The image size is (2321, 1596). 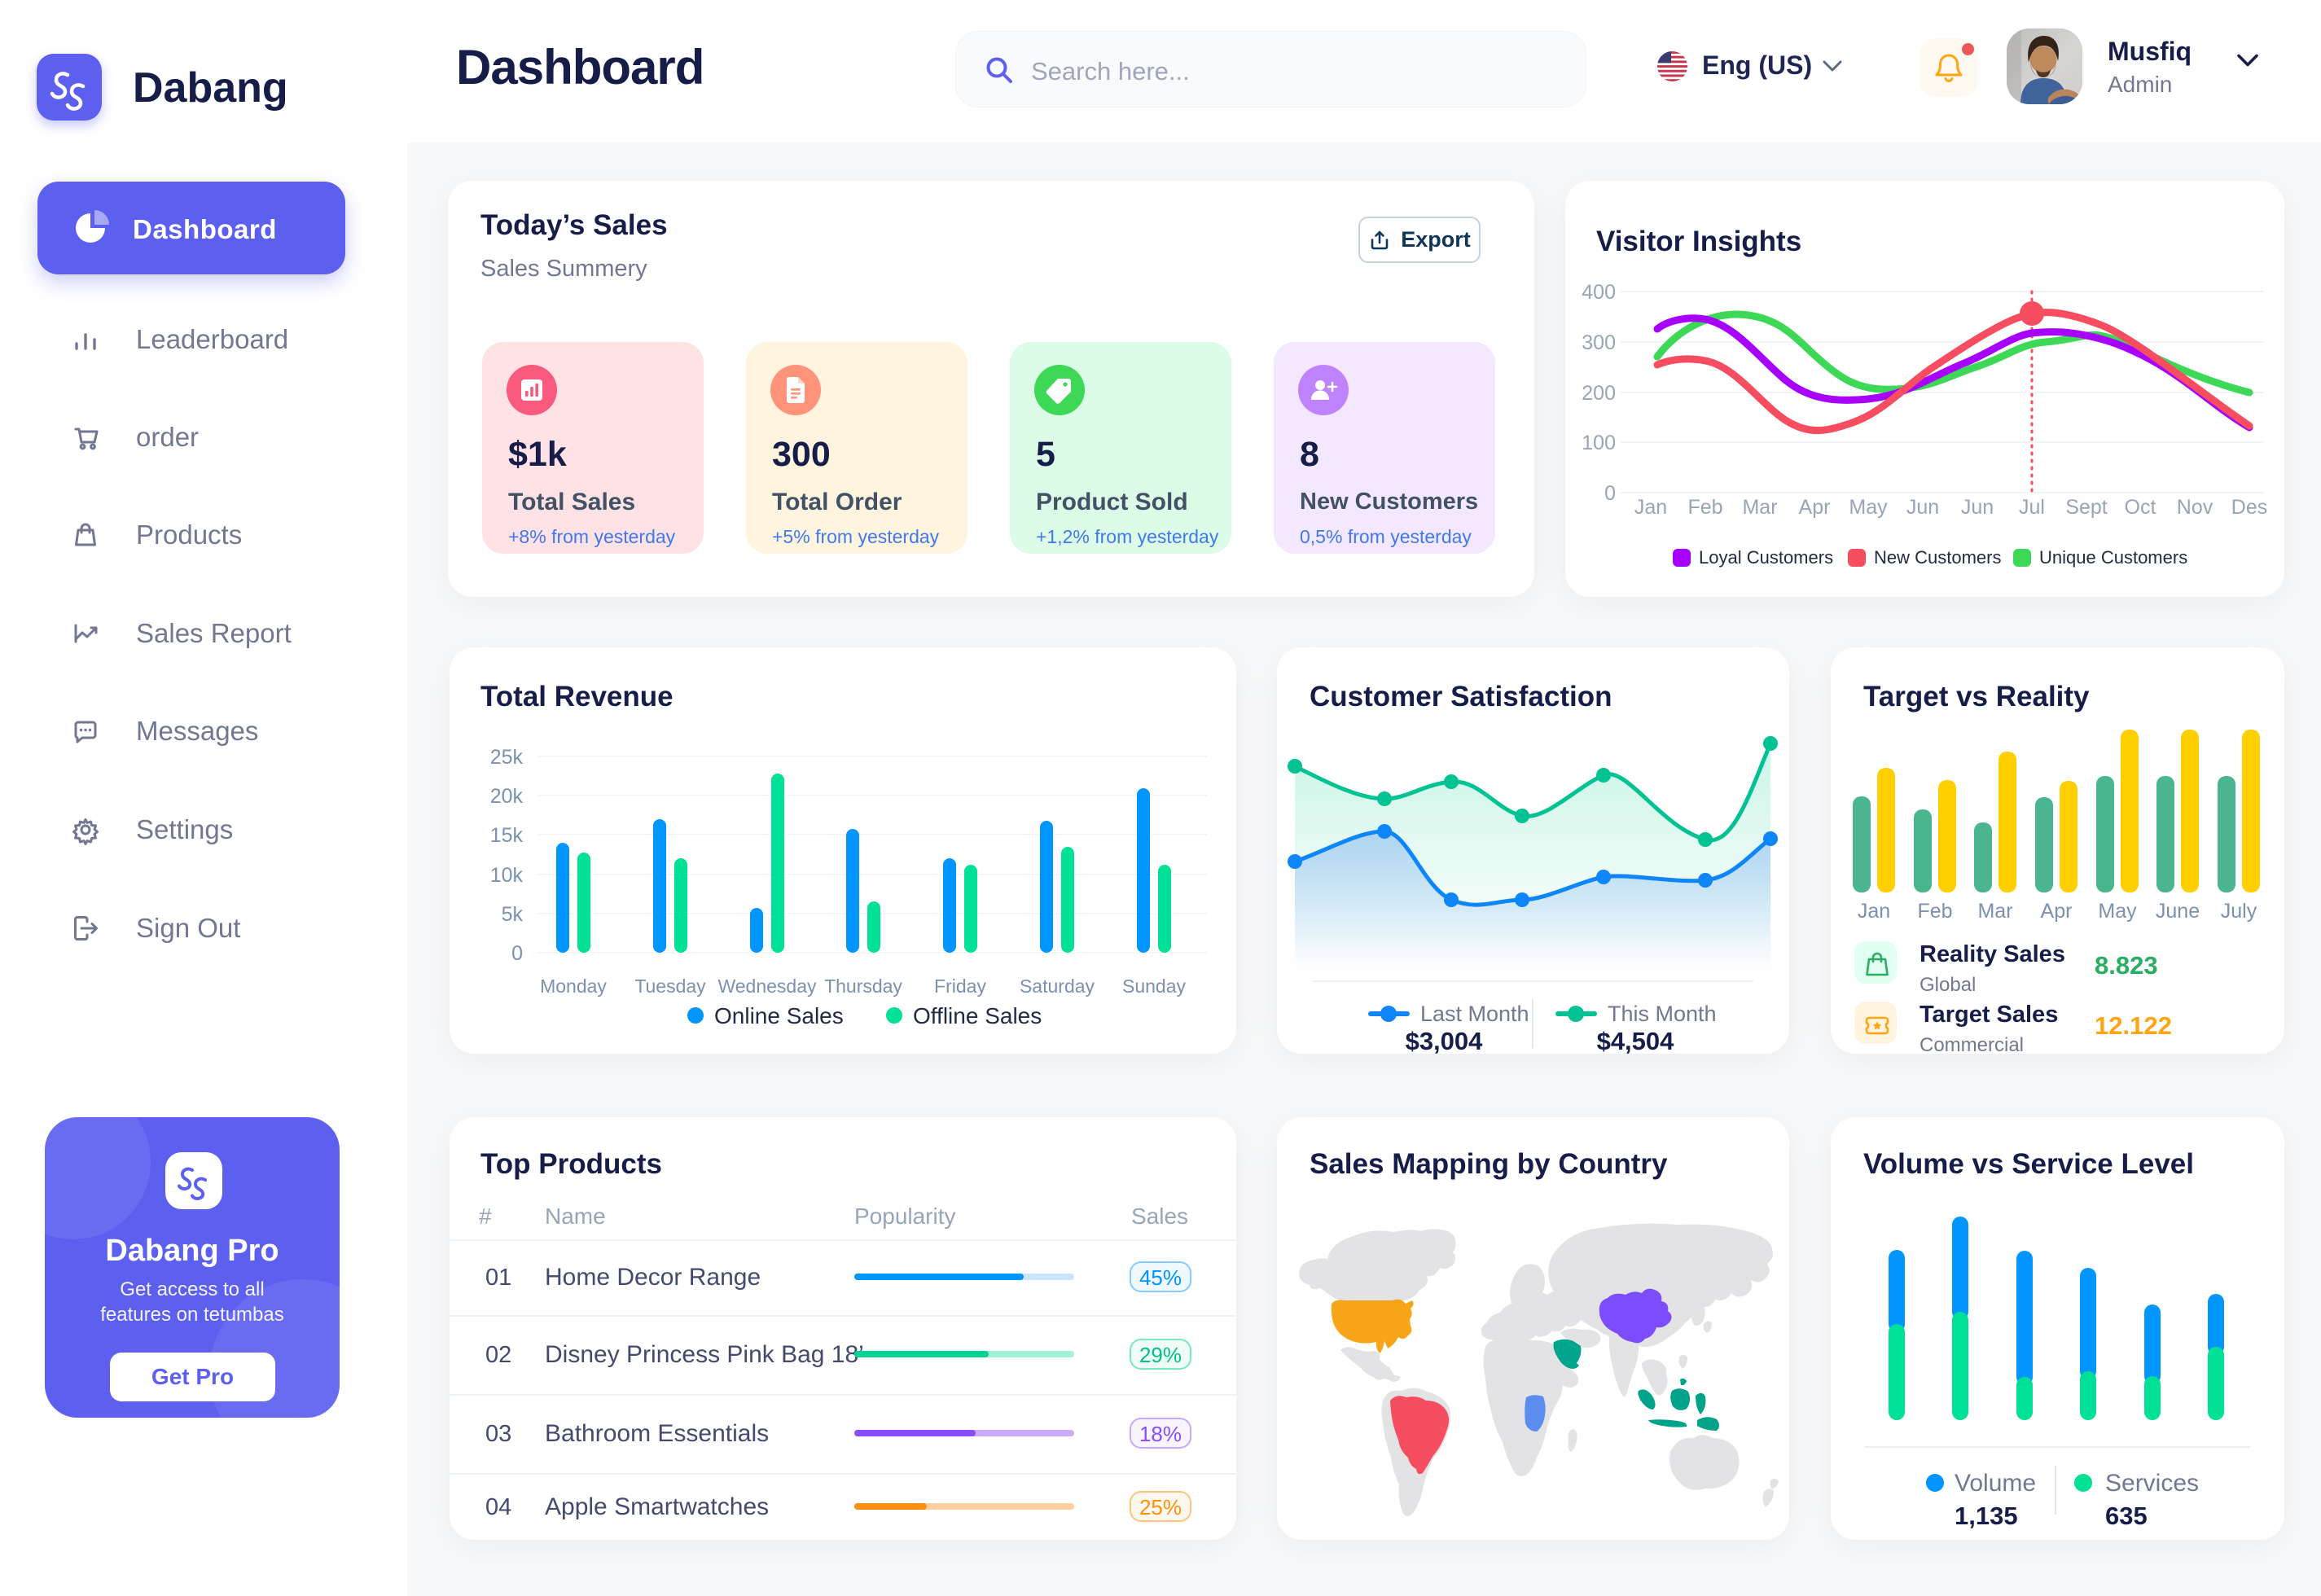 What do you see at coordinates (507, 875) in the screenshot?
I see `svg-text: 10k` at bounding box center [507, 875].